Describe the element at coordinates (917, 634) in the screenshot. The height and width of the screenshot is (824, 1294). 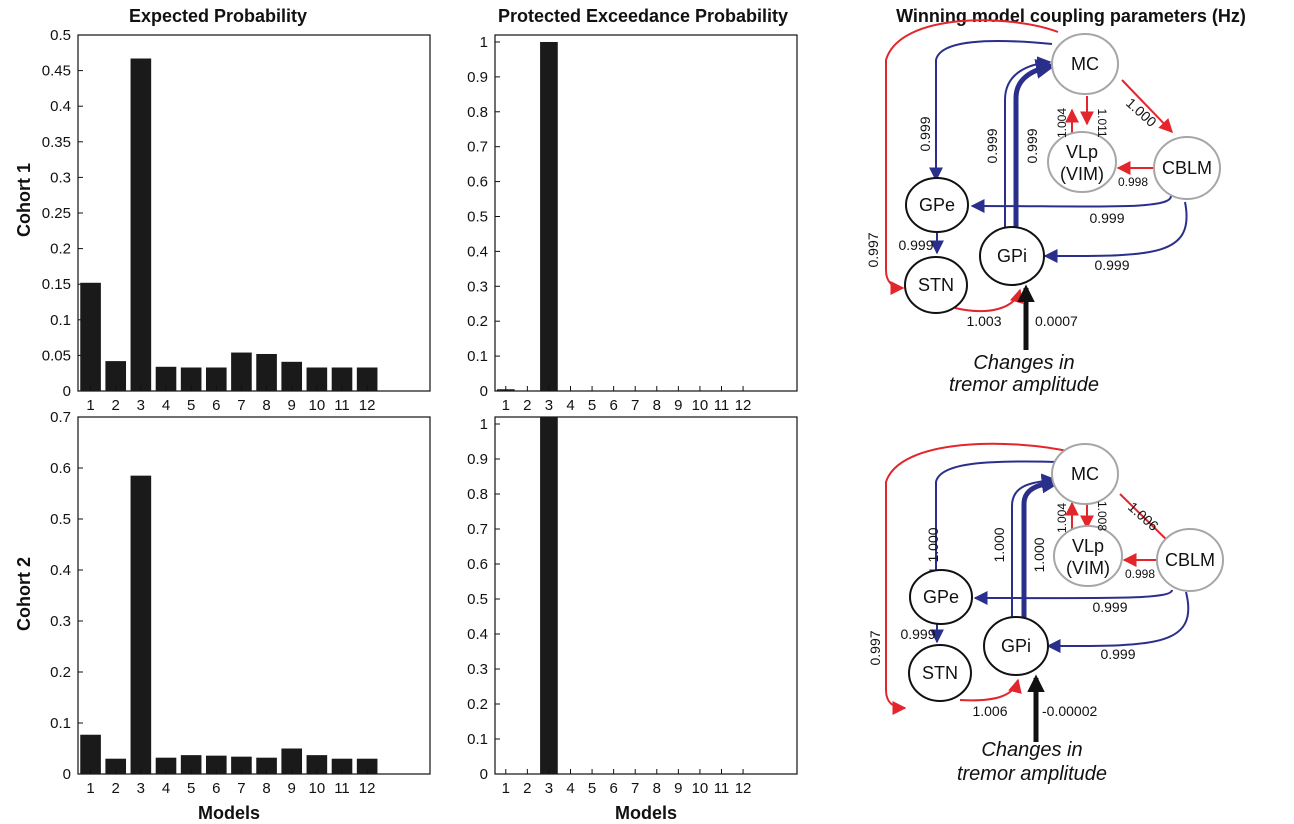
I see `label-gpe-stn: 0.999` at that location.